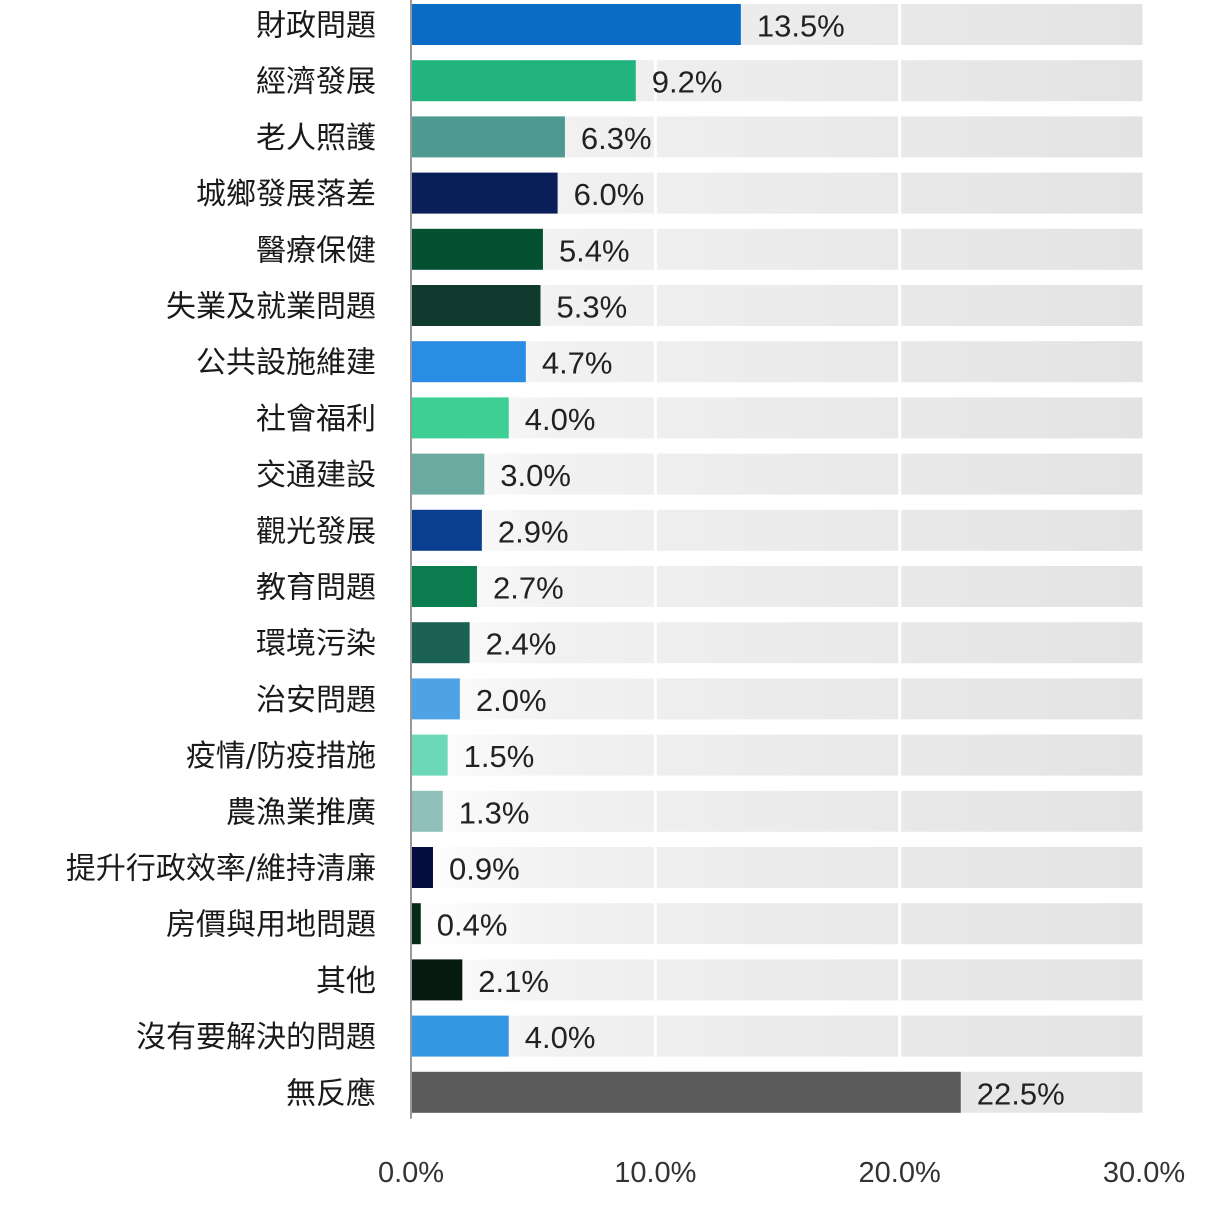 This screenshot has width=1228, height=1216. Describe the element at coordinates (609, 194) in the screenshot. I see `value-label: 6.0%` at that location.